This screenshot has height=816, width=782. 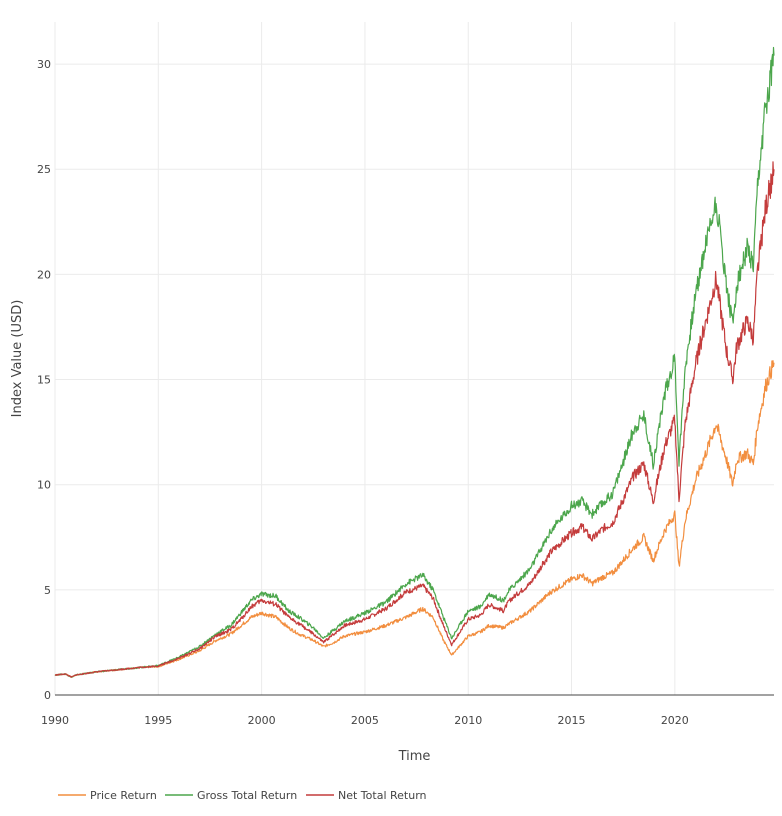 I want to click on x-tick-label: 1990, so click(x=55, y=720).